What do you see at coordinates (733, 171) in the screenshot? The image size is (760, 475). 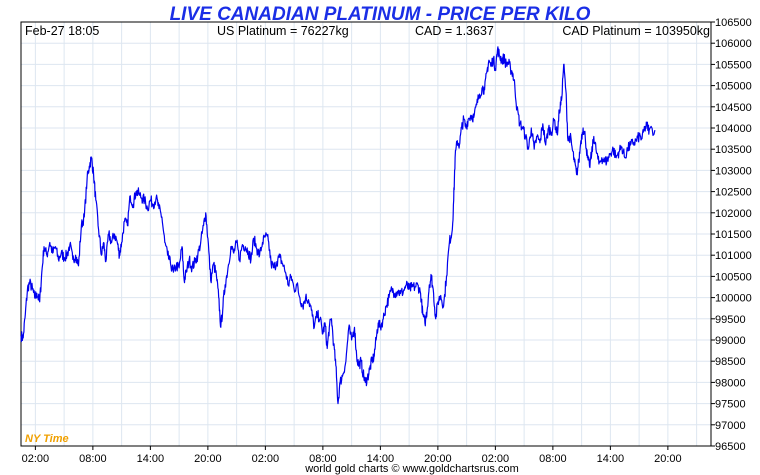 I see `y-tick-label: 103000` at bounding box center [733, 171].